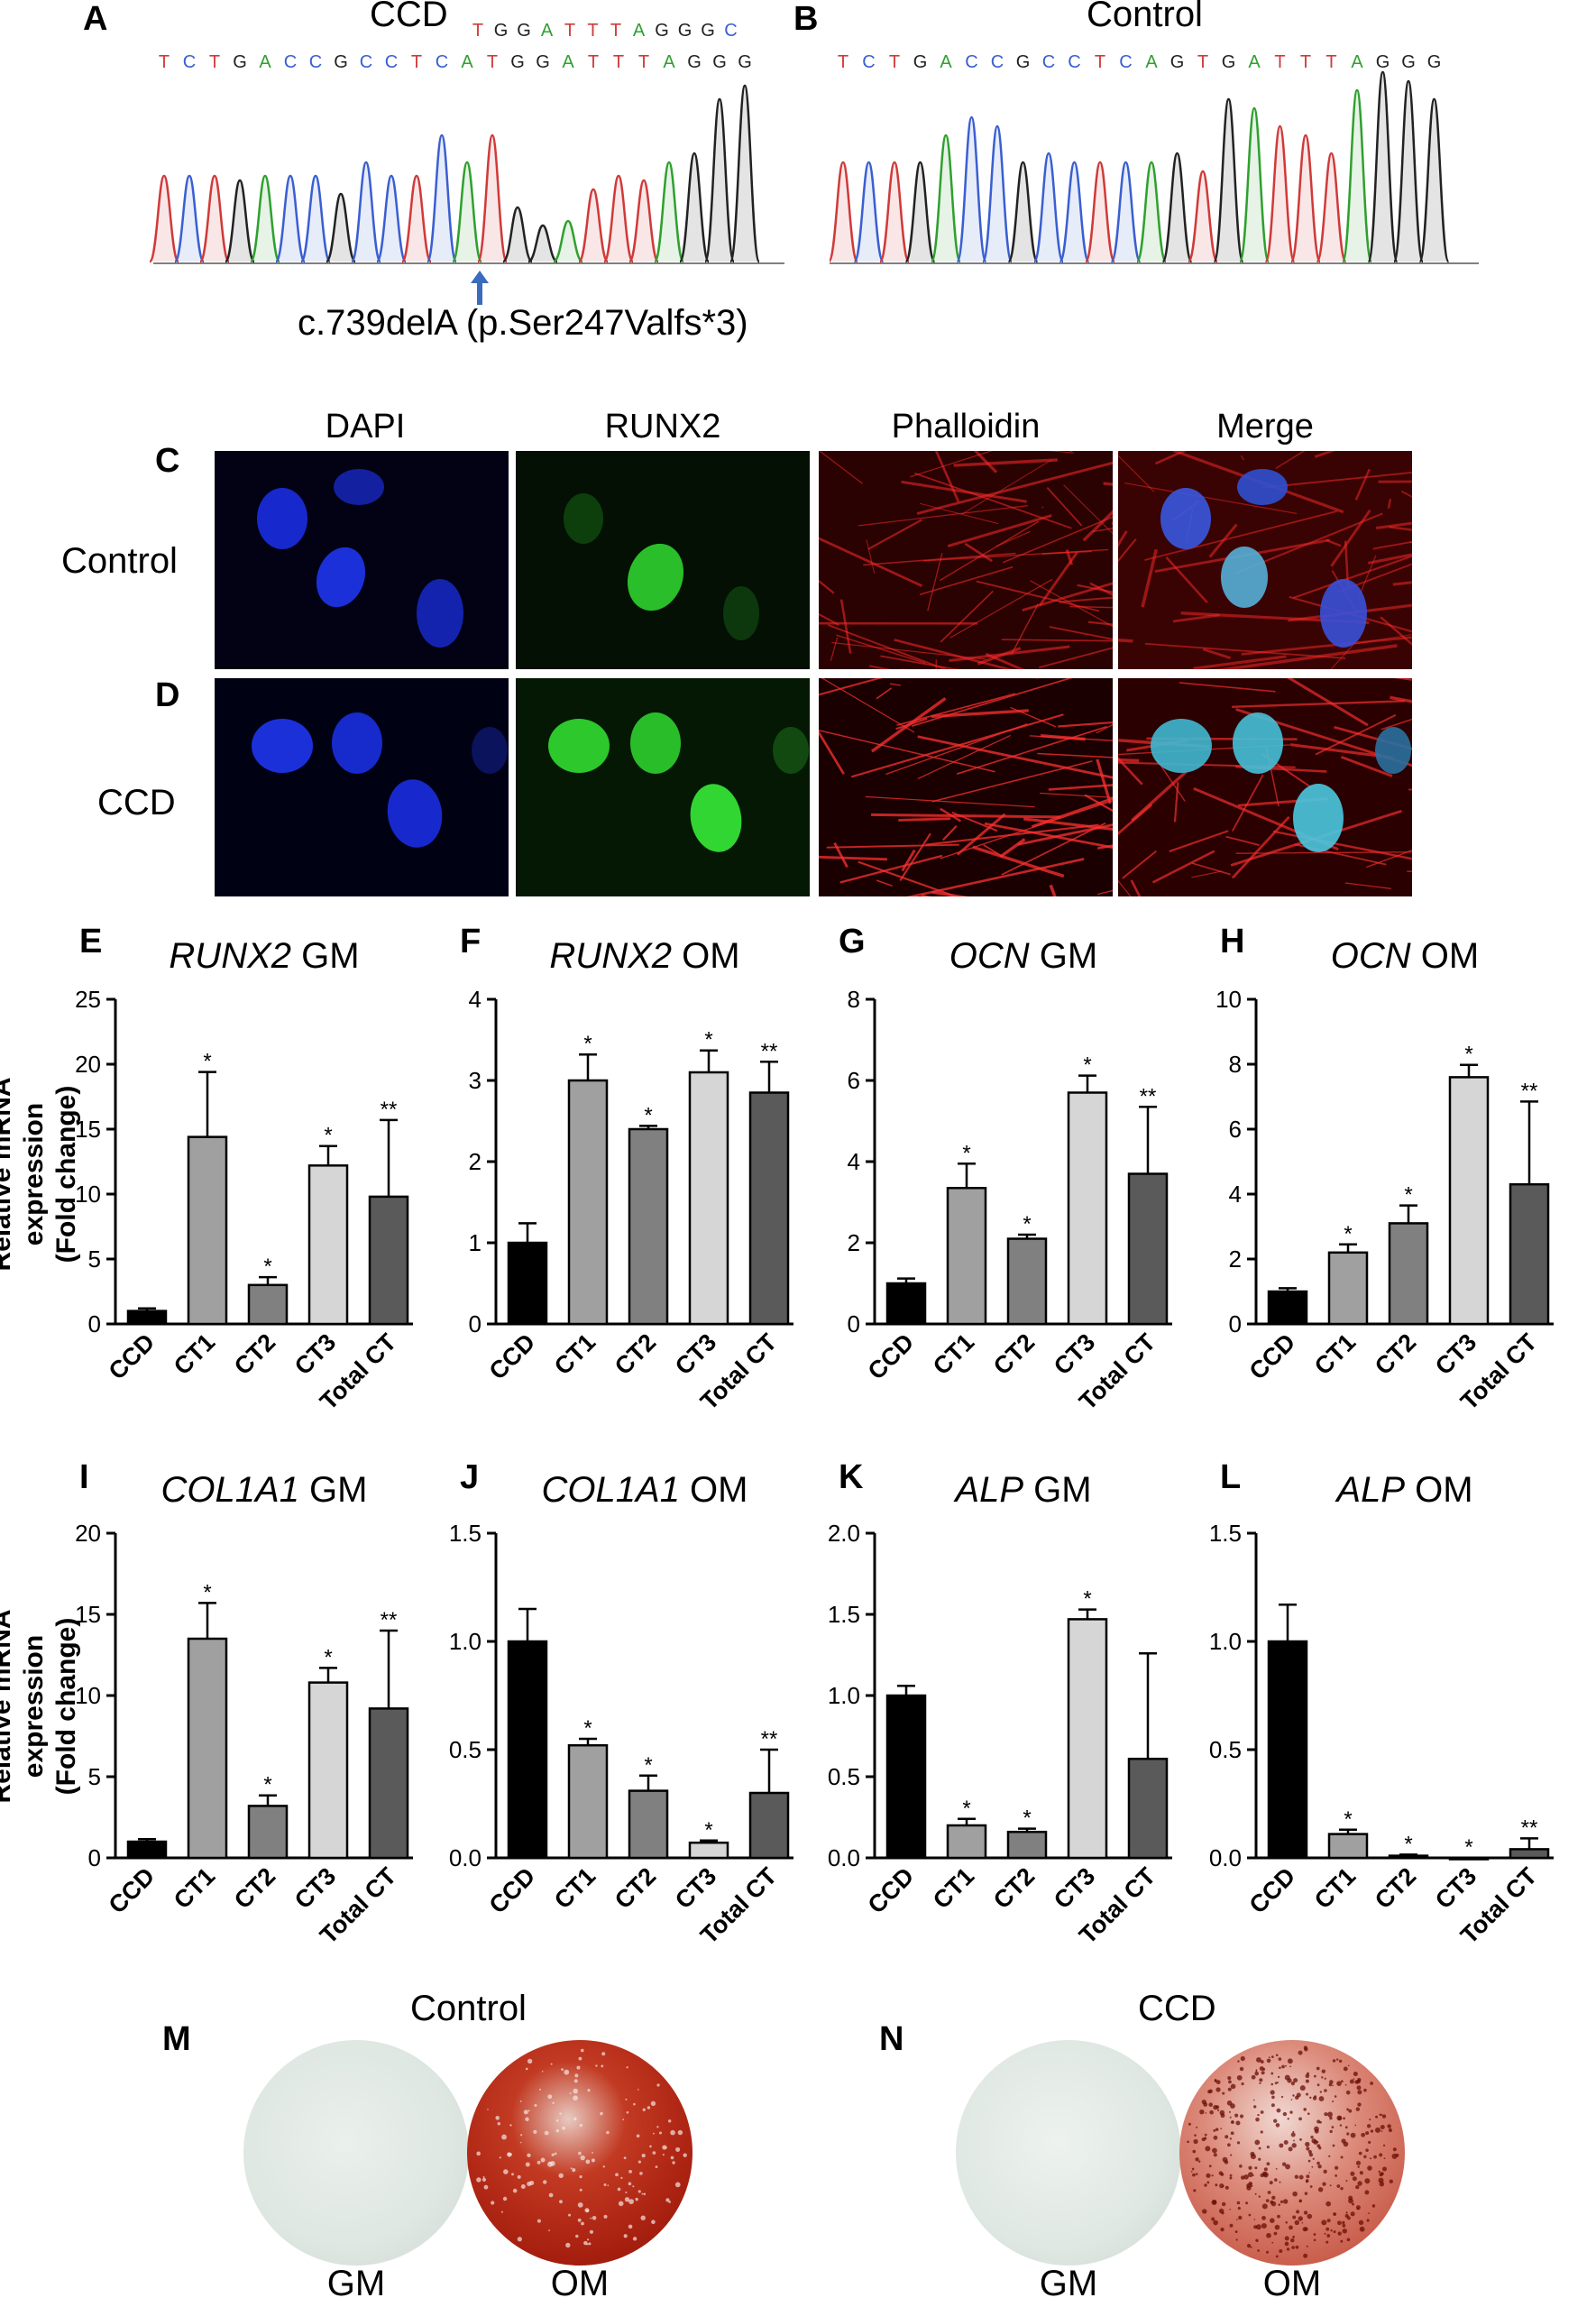 This screenshot has width=1596, height=2307. I want to click on y-tick-label: 0, so click(1235, 1323).